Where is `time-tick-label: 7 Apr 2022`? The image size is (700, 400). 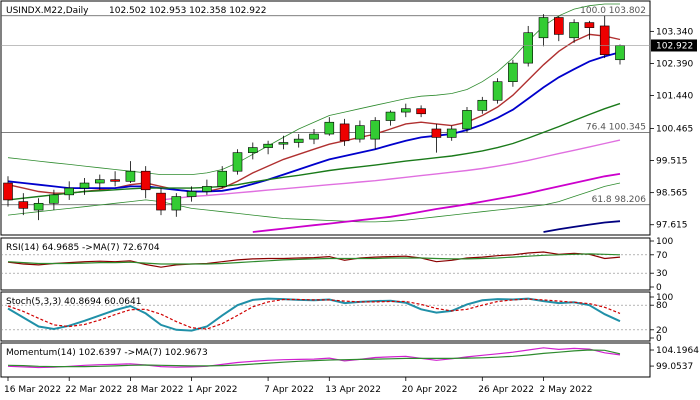 time-tick-label: 7 Apr 2022 is located at coordinates (289, 390).